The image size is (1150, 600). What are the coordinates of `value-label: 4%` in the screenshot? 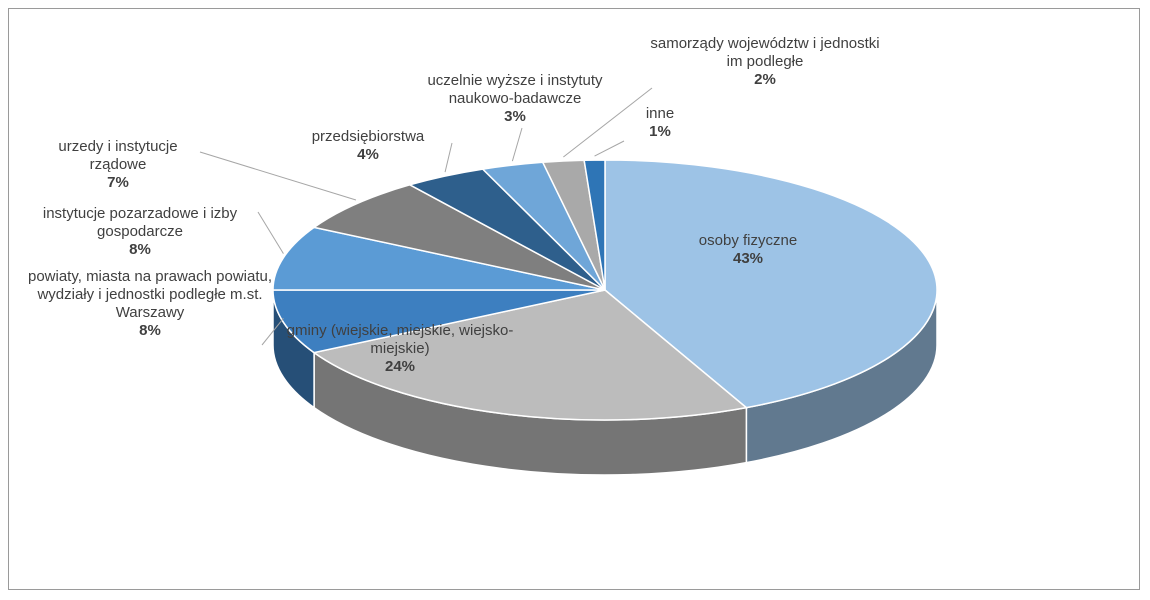 It's located at (368, 154).